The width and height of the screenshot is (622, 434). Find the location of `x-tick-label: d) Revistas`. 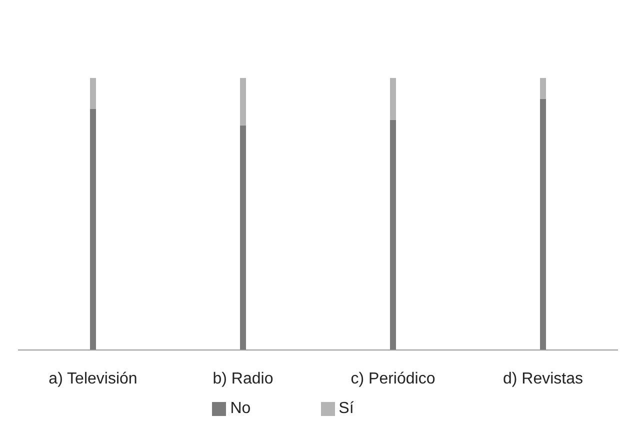

x-tick-label: d) Revistas is located at coordinates (543, 379).